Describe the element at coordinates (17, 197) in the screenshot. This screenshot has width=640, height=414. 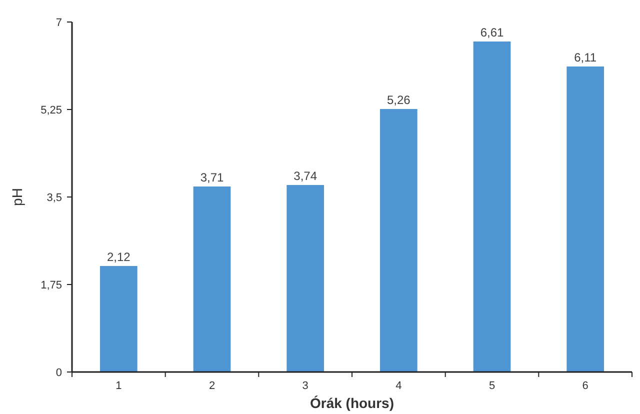
I see `y-axis-title: pH` at that location.